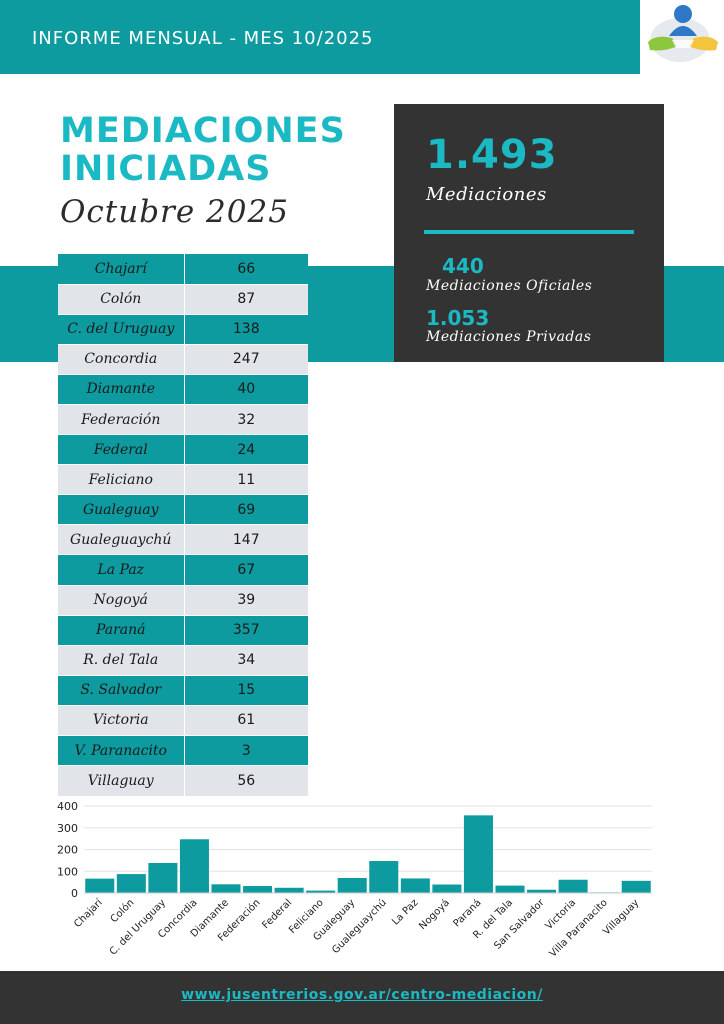 The image size is (724, 1024). I want to click on department-name: Colón, so click(121, 299).